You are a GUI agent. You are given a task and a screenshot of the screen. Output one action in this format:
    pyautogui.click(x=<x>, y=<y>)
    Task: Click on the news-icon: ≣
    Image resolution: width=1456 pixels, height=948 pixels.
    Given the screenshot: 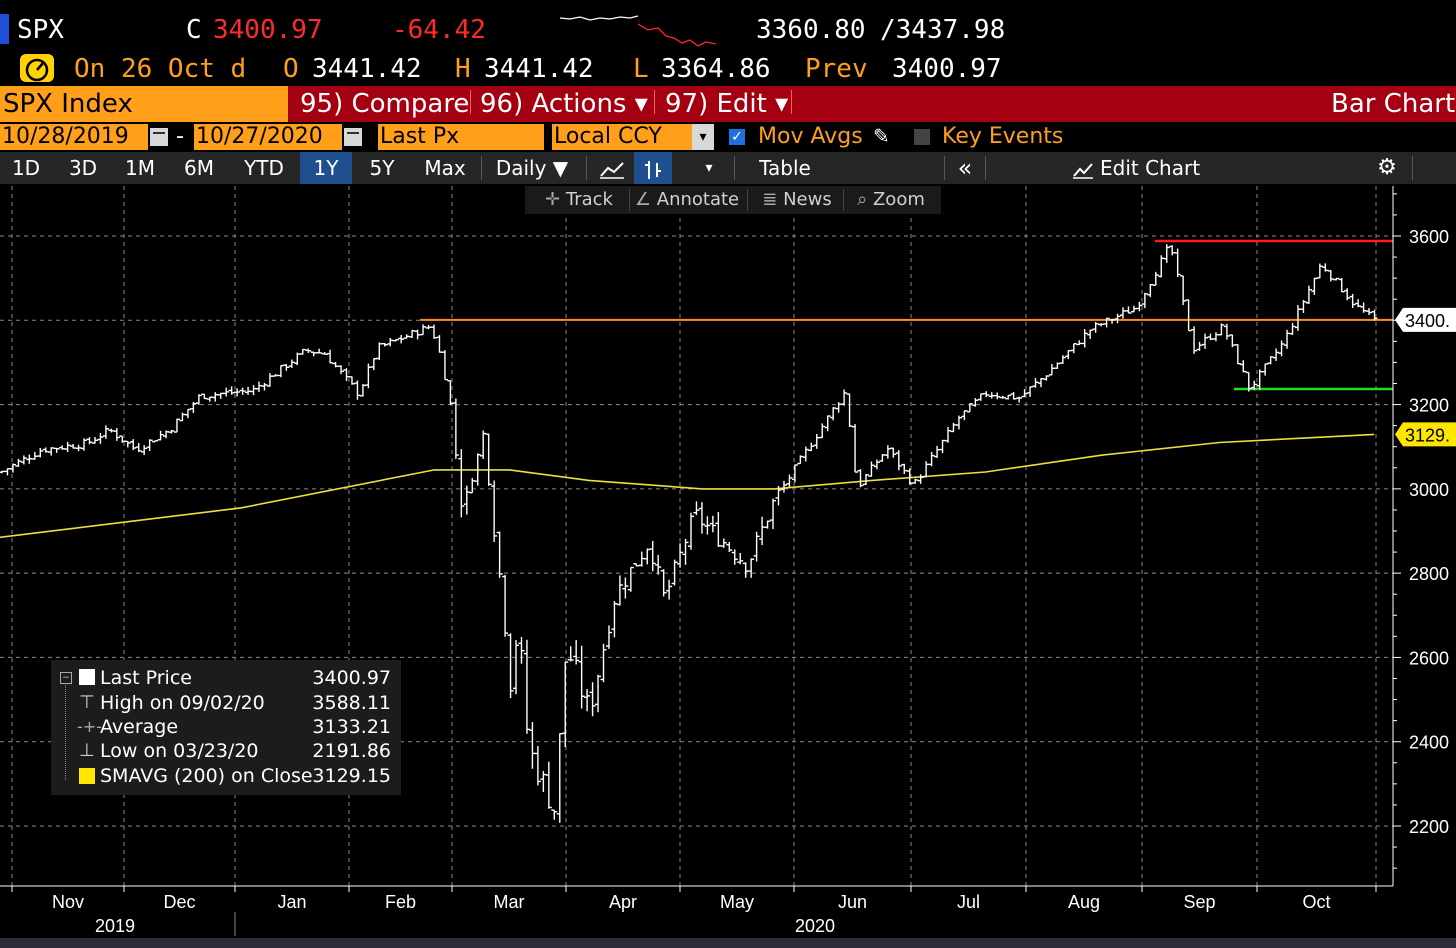 What is the action you would take?
    pyautogui.click(x=770, y=199)
    